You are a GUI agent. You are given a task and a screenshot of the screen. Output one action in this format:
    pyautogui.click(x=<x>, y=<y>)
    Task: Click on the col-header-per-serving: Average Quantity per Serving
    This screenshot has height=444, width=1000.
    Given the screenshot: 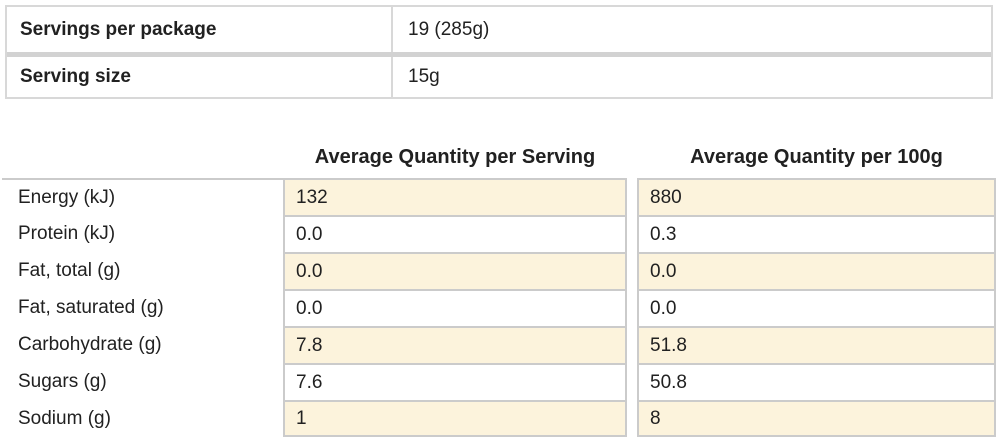 What is the action you would take?
    pyautogui.click(x=455, y=157)
    